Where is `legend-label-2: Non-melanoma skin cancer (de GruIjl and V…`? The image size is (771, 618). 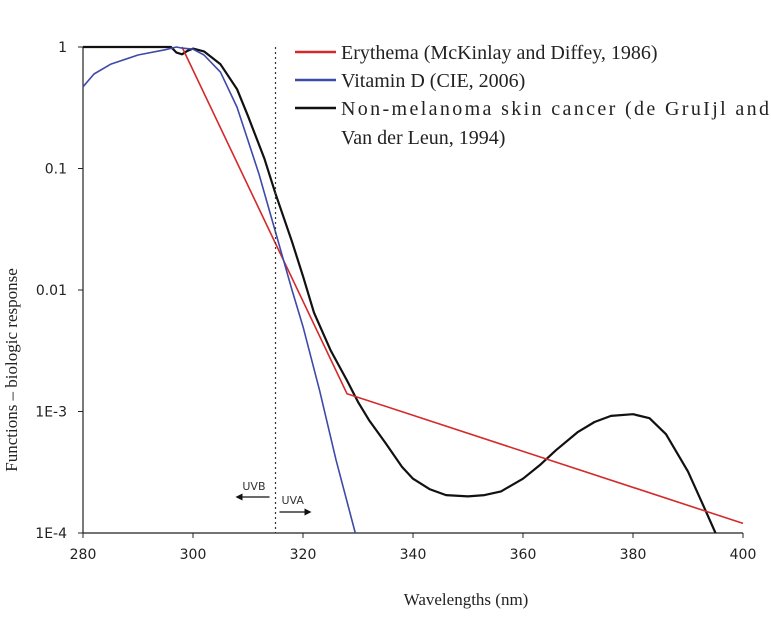
legend-label-2: Non-melanoma skin cancer (de GruIjl and V… is located at coordinates (555, 123).